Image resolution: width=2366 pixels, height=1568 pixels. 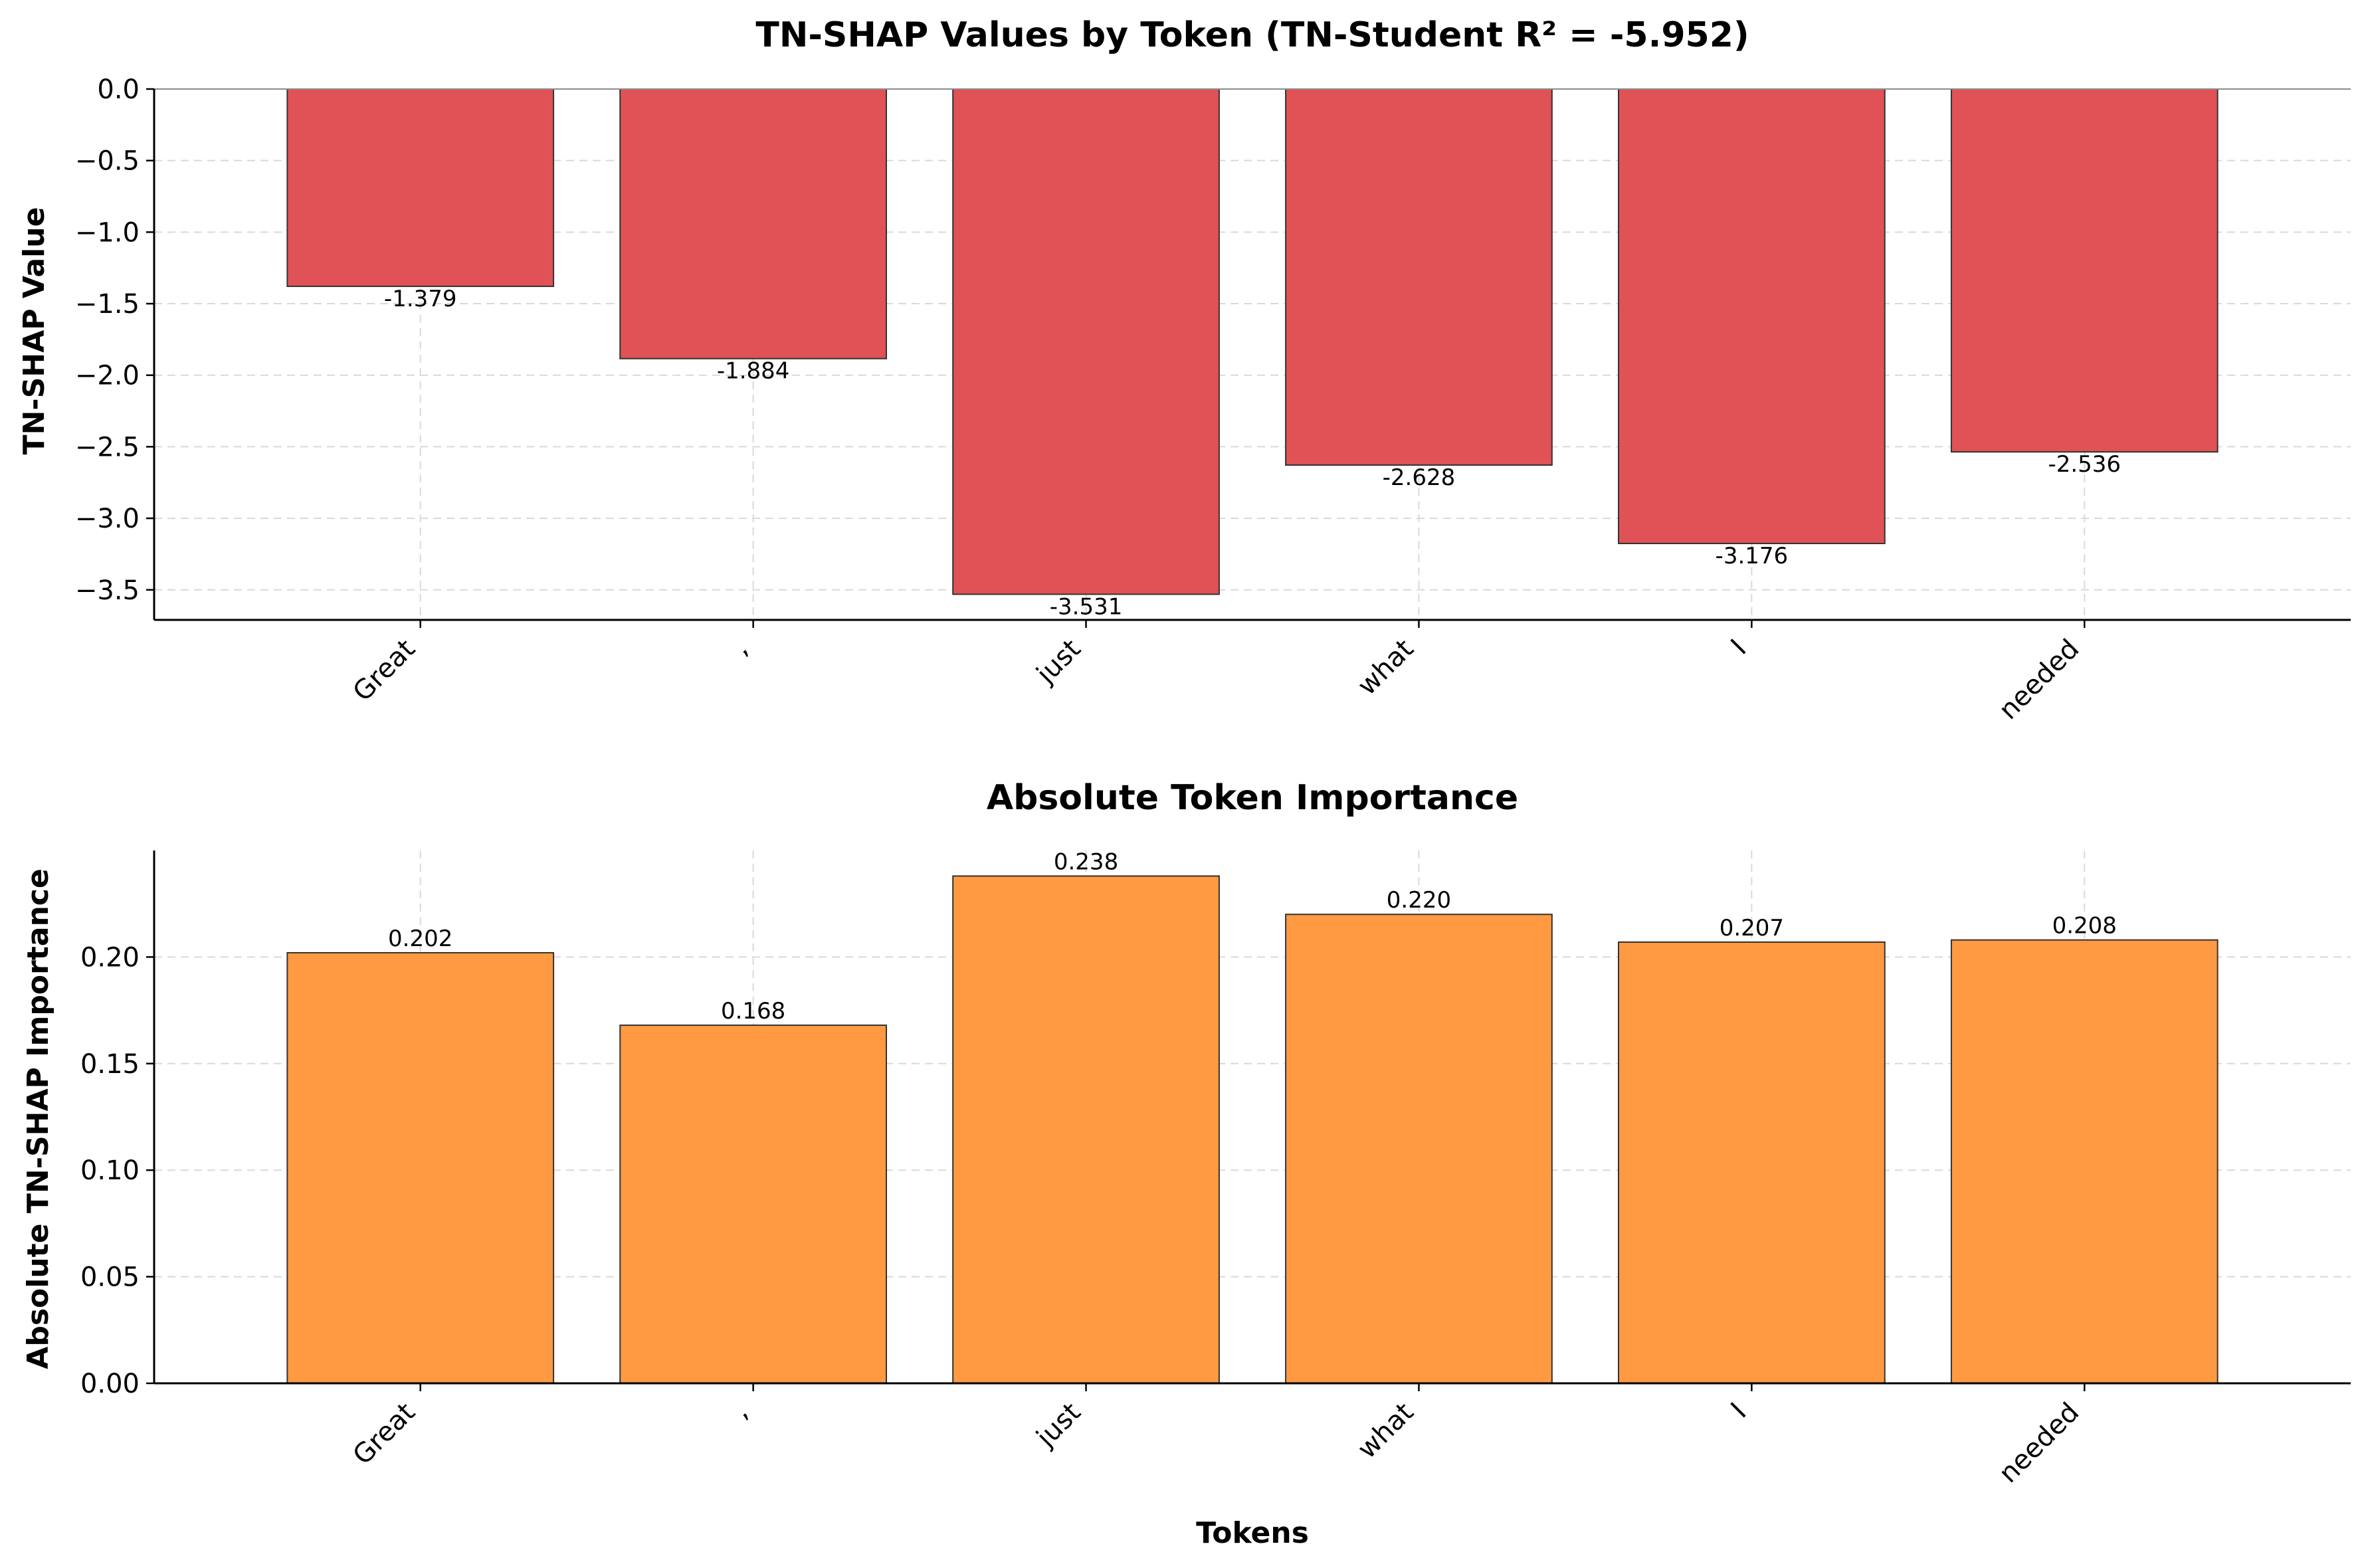 What do you see at coordinates (1419, 477) in the screenshot?
I see `data-label: -2.628` at bounding box center [1419, 477].